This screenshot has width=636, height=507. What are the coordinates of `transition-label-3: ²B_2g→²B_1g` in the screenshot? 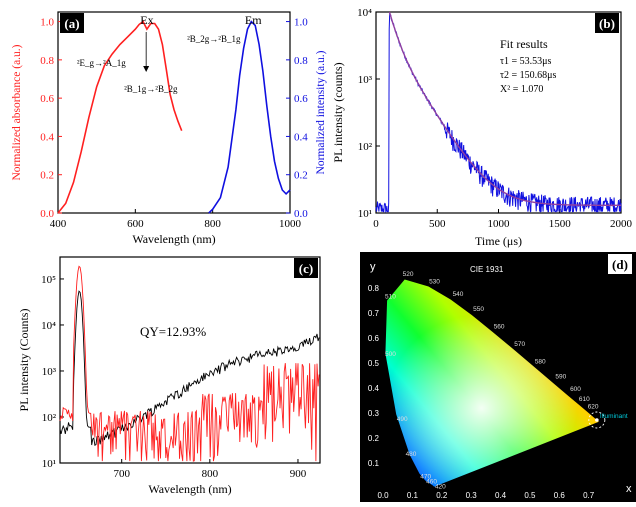 It's located at (214, 39).